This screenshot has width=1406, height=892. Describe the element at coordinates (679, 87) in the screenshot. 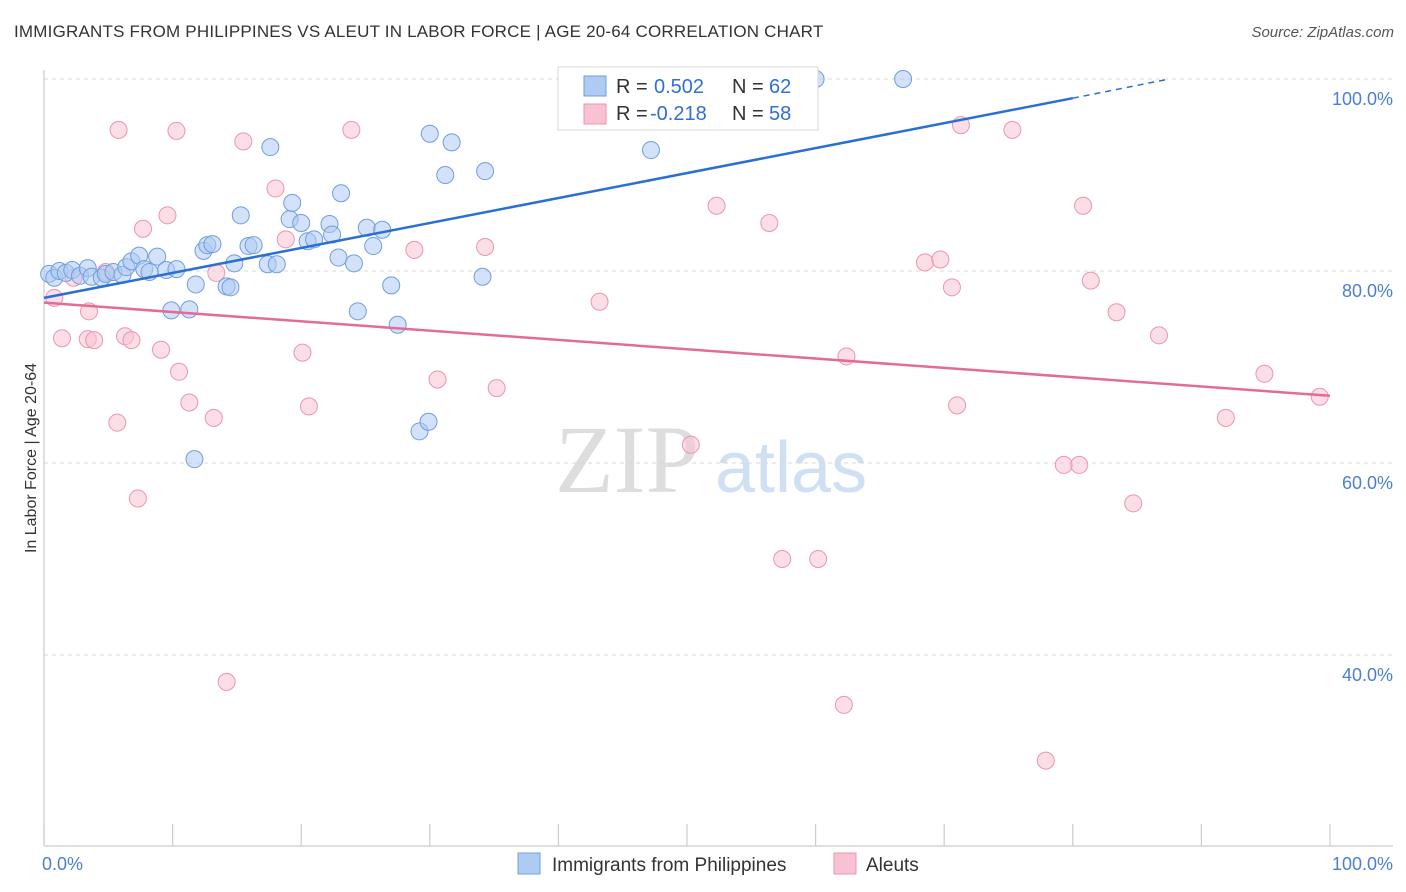

I see `legend-r-value-1: 0.502` at that location.